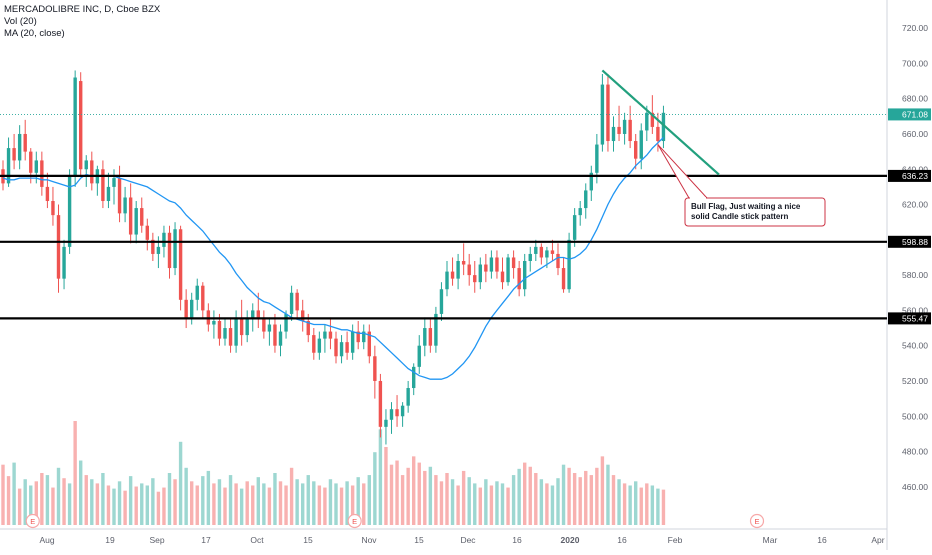 The image size is (932, 555). Describe the element at coordinates (156, 540) in the screenshot. I see `time-tick-label: Sep` at that location.